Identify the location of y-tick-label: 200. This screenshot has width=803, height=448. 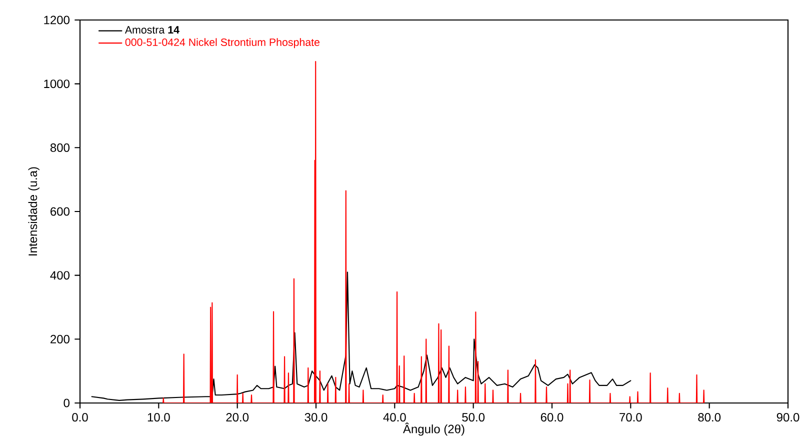
(60, 339).